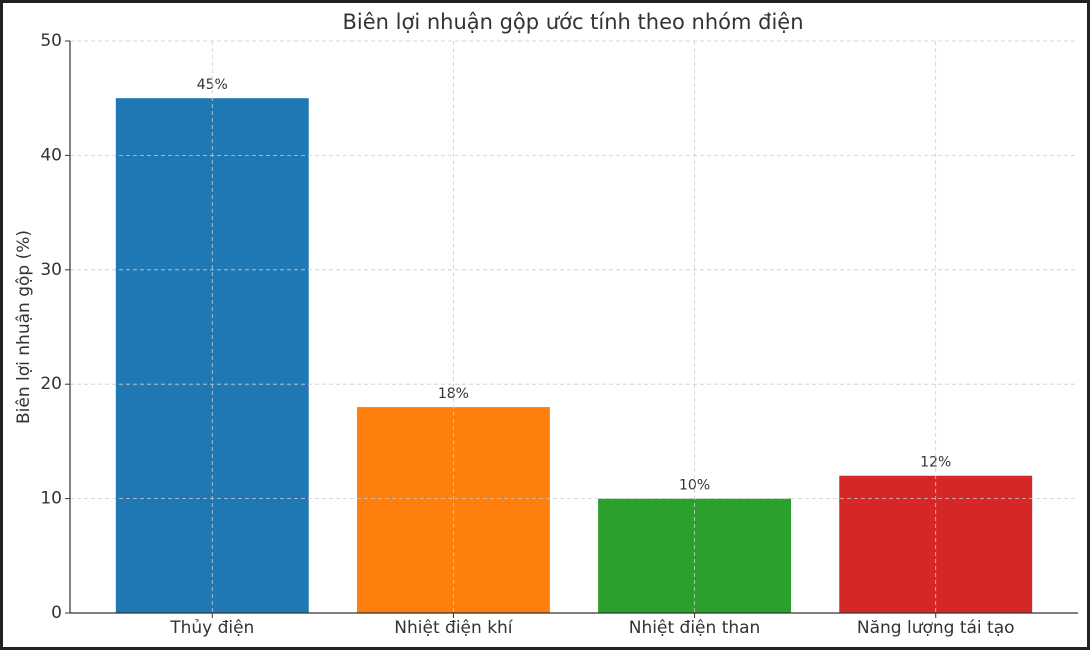 The image size is (1090, 650). What do you see at coordinates (695, 628) in the screenshot?
I see `x-tick-label: Nhiệt điện than` at bounding box center [695, 628].